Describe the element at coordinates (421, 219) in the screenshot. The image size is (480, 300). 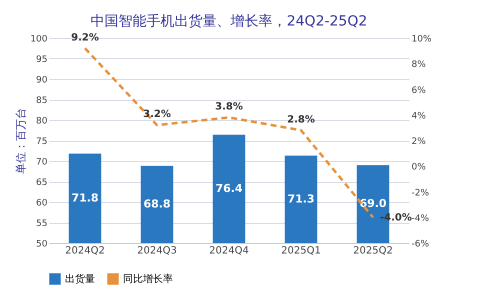
I see `y2-tick-label: -4%` at that location.